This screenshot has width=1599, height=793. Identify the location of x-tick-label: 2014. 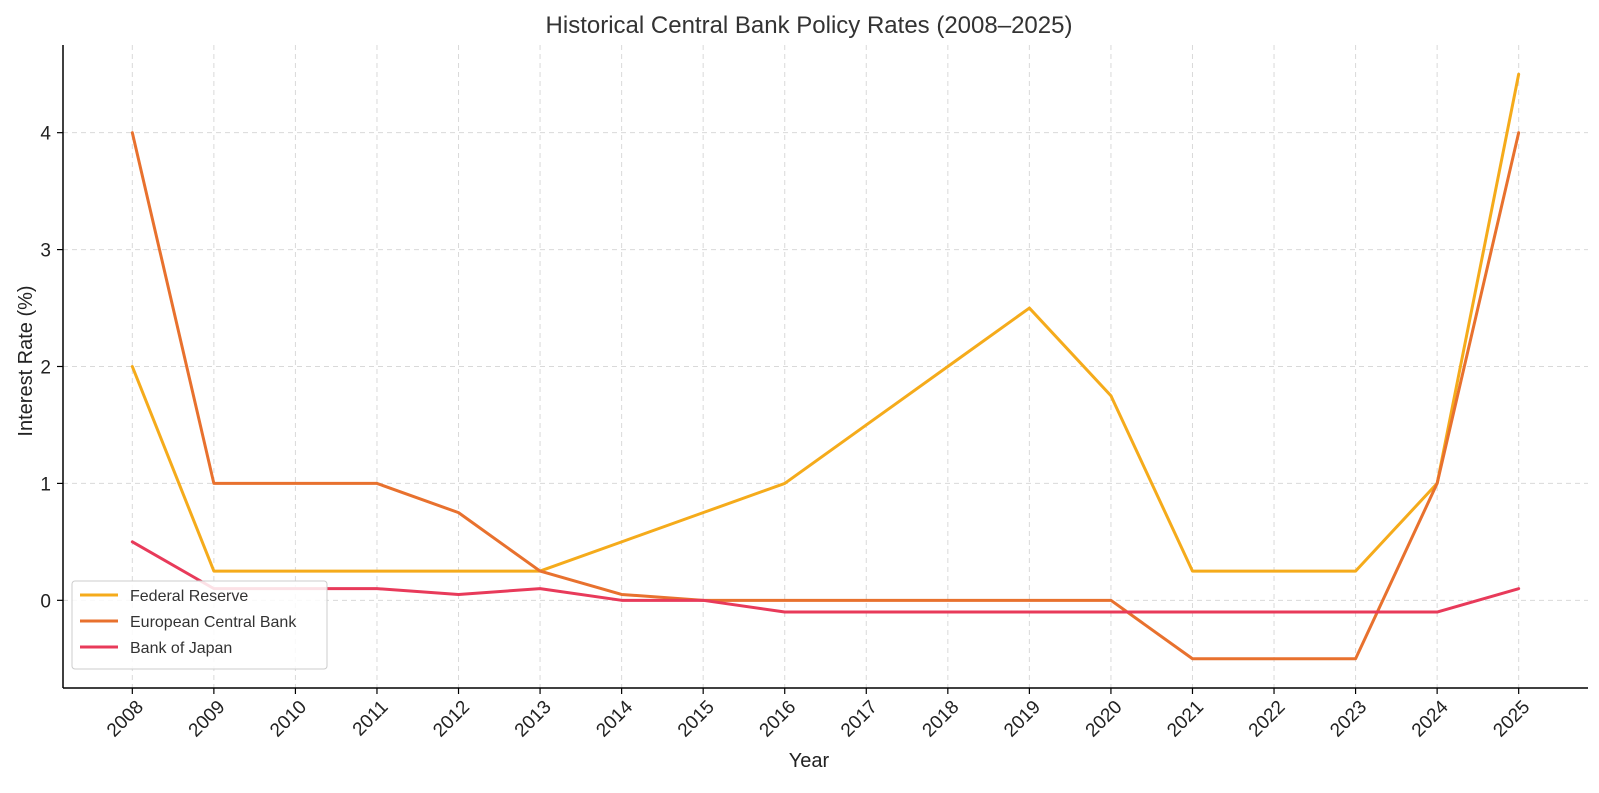
(614, 718).